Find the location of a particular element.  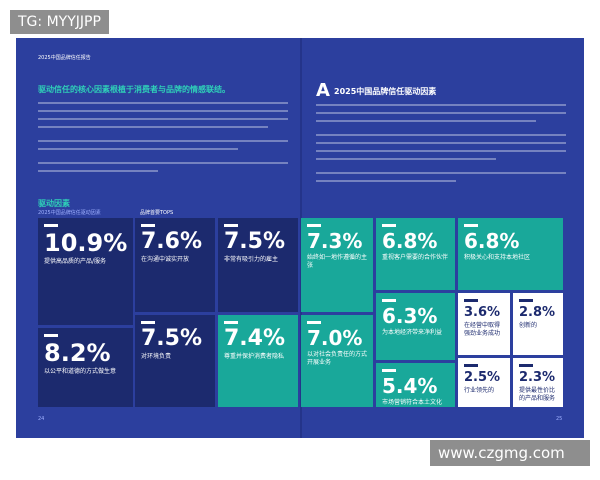

stat-tile: 3.6% 在经营中取得强劲业务成功 is located at coordinates (484, 324).